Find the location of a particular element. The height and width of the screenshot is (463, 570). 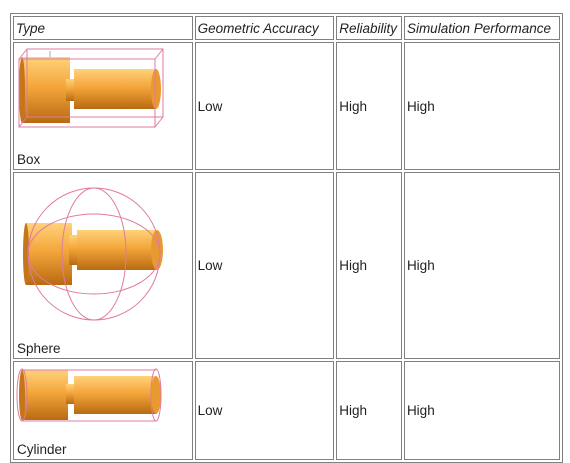

sphere-collision-shape-image is located at coordinates (93, 254).